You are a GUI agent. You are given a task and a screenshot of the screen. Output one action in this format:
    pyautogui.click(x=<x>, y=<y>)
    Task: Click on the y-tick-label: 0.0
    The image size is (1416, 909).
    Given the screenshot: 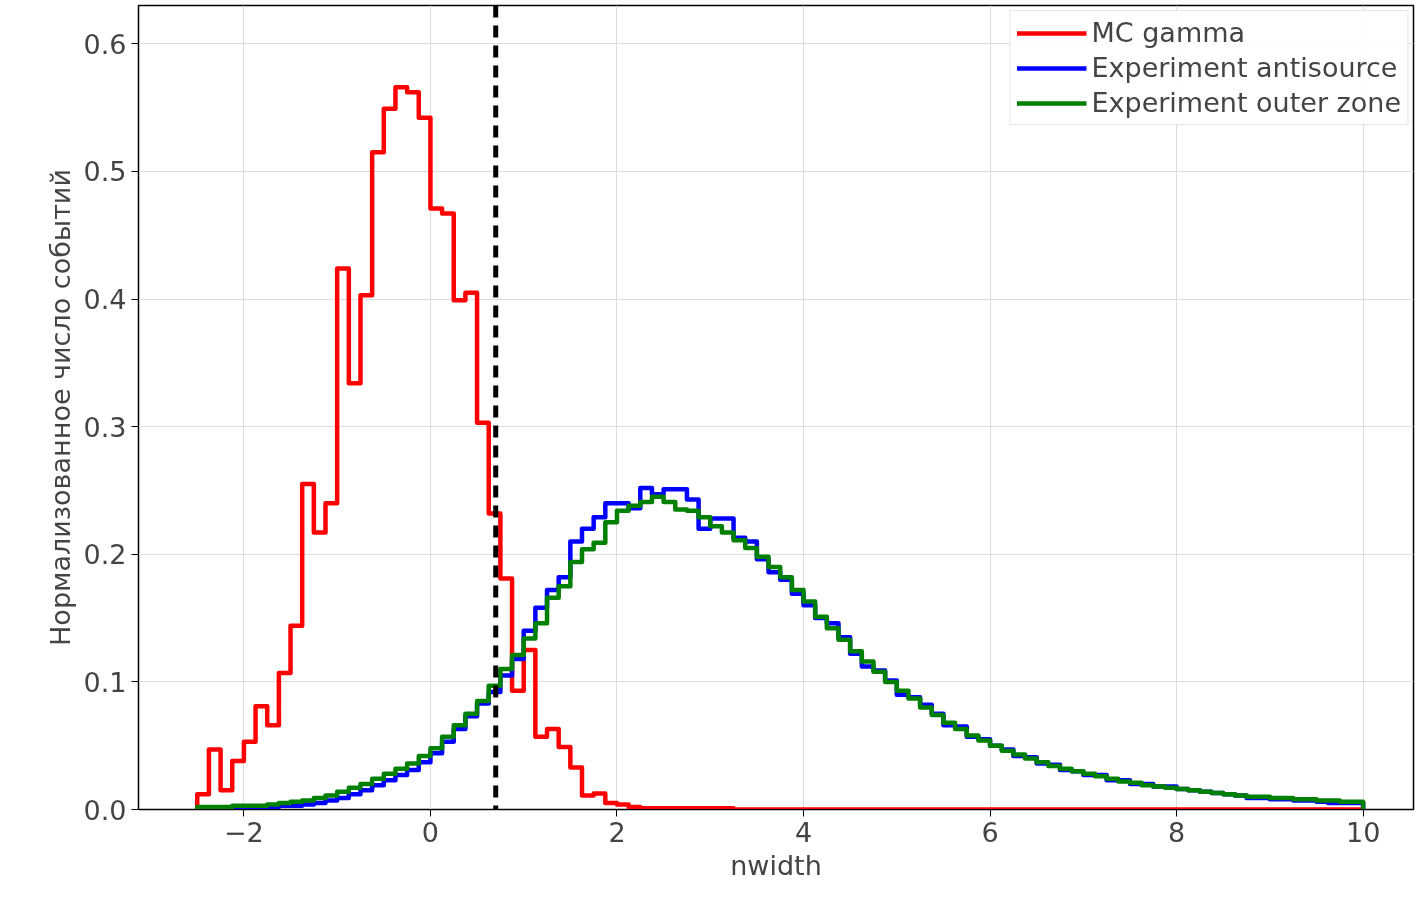 What is the action you would take?
    pyautogui.click(x=105, y=810)
    